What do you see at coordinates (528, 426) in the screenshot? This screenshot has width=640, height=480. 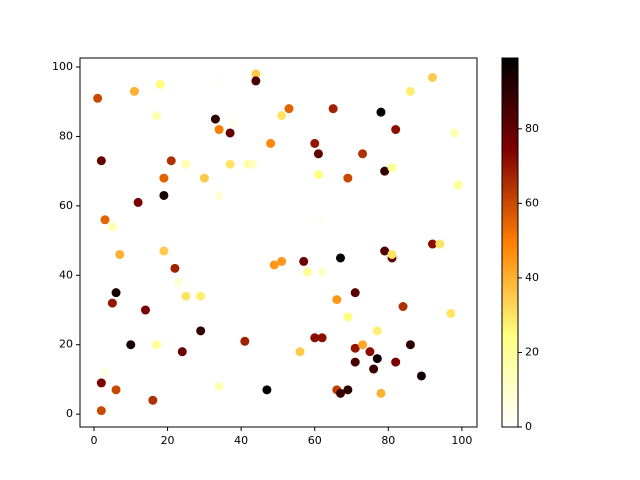 I see `colorbar-tick-label: 0` at bounding box center [528, 426].